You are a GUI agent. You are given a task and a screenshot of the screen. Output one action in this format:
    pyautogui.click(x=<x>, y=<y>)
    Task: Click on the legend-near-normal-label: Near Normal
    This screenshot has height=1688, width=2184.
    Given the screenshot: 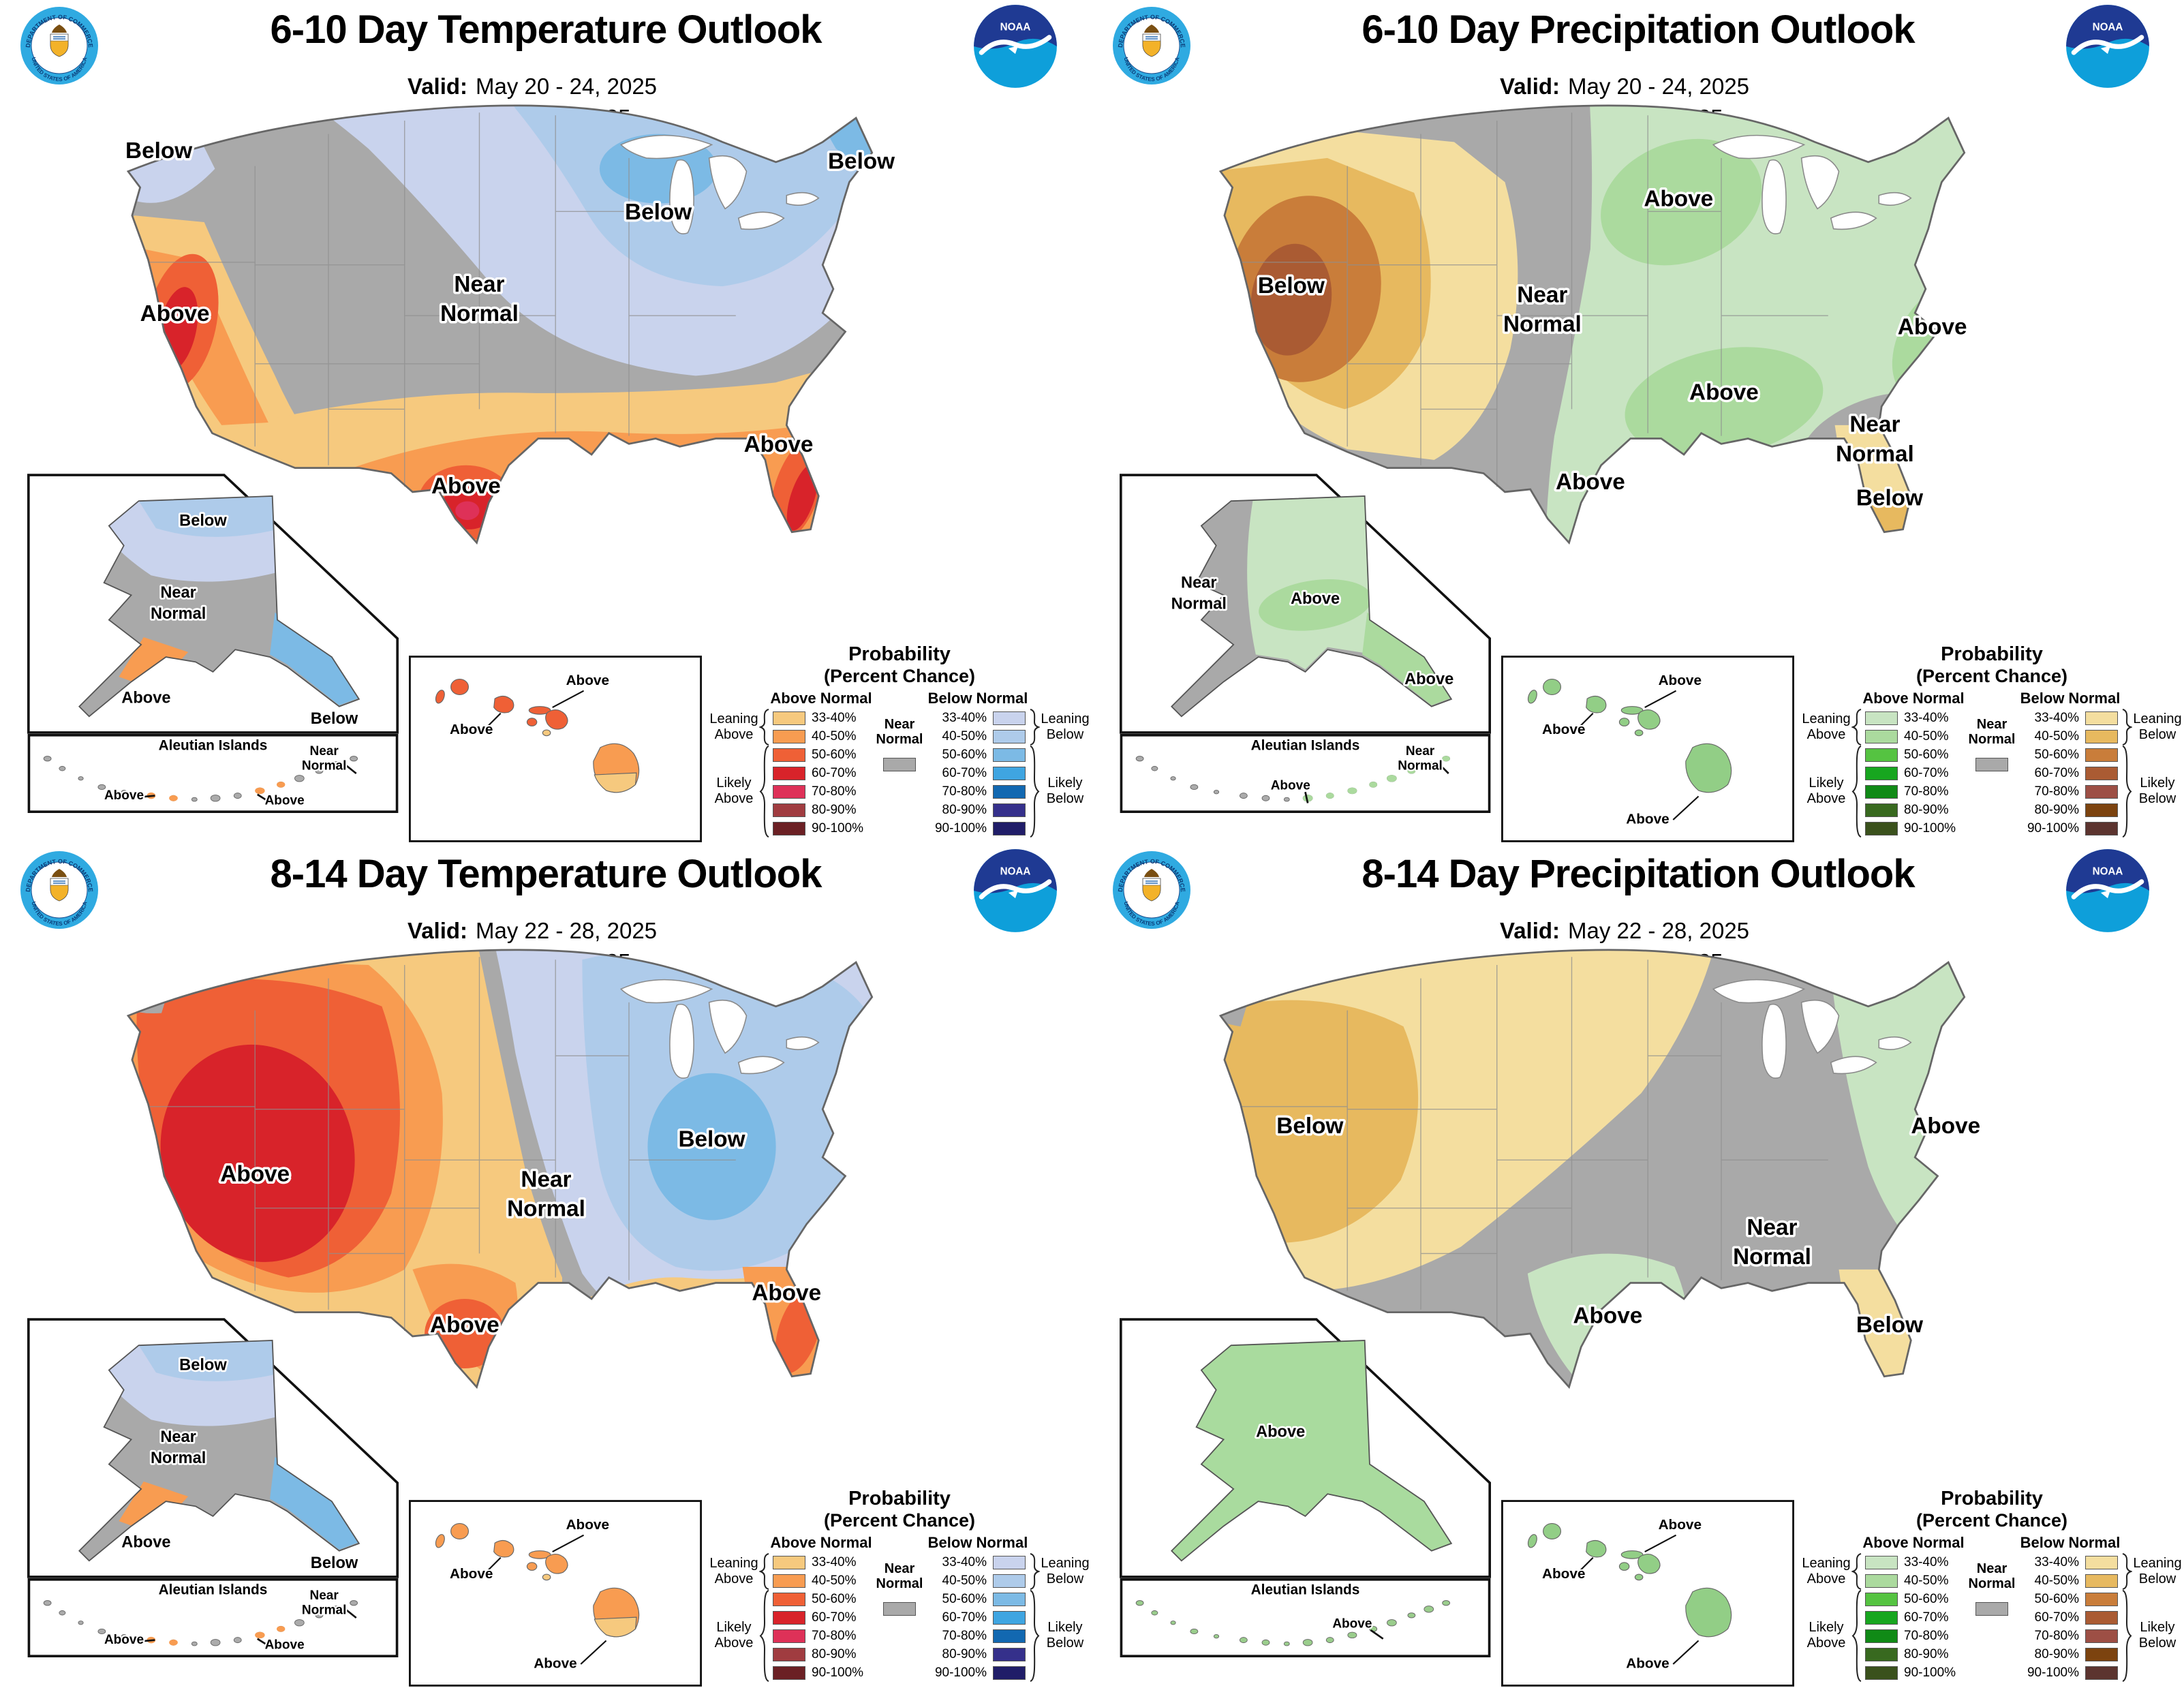 What is the action you would take?
    pyautogui.click(x=899, y=732)
    